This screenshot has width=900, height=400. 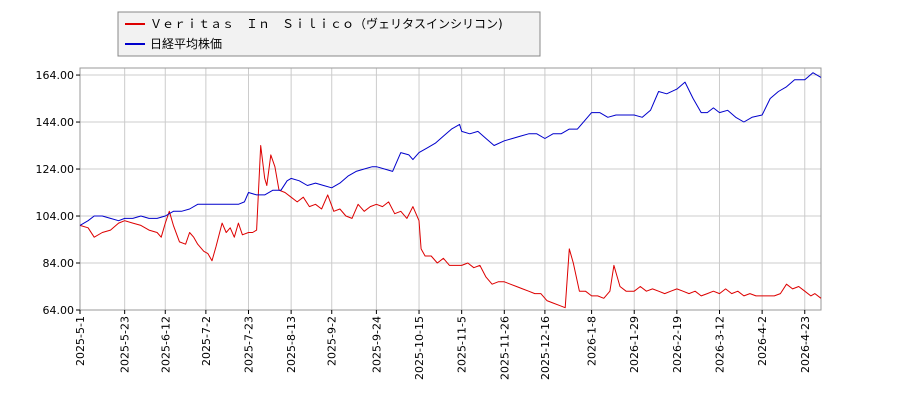 I want to click on legend-box, so click(x=329, y=34).